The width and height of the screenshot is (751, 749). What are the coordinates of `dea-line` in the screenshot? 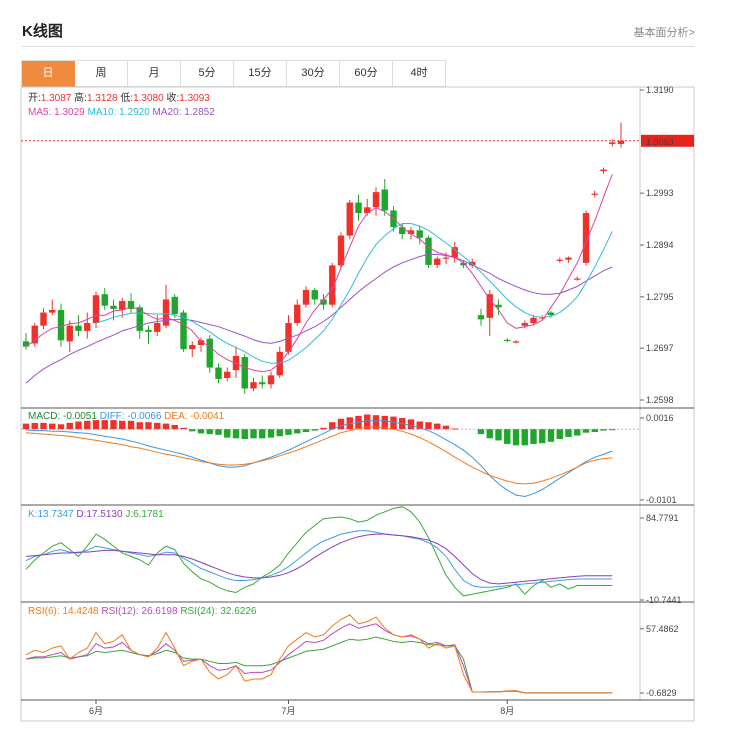 It's located at (319, 455).